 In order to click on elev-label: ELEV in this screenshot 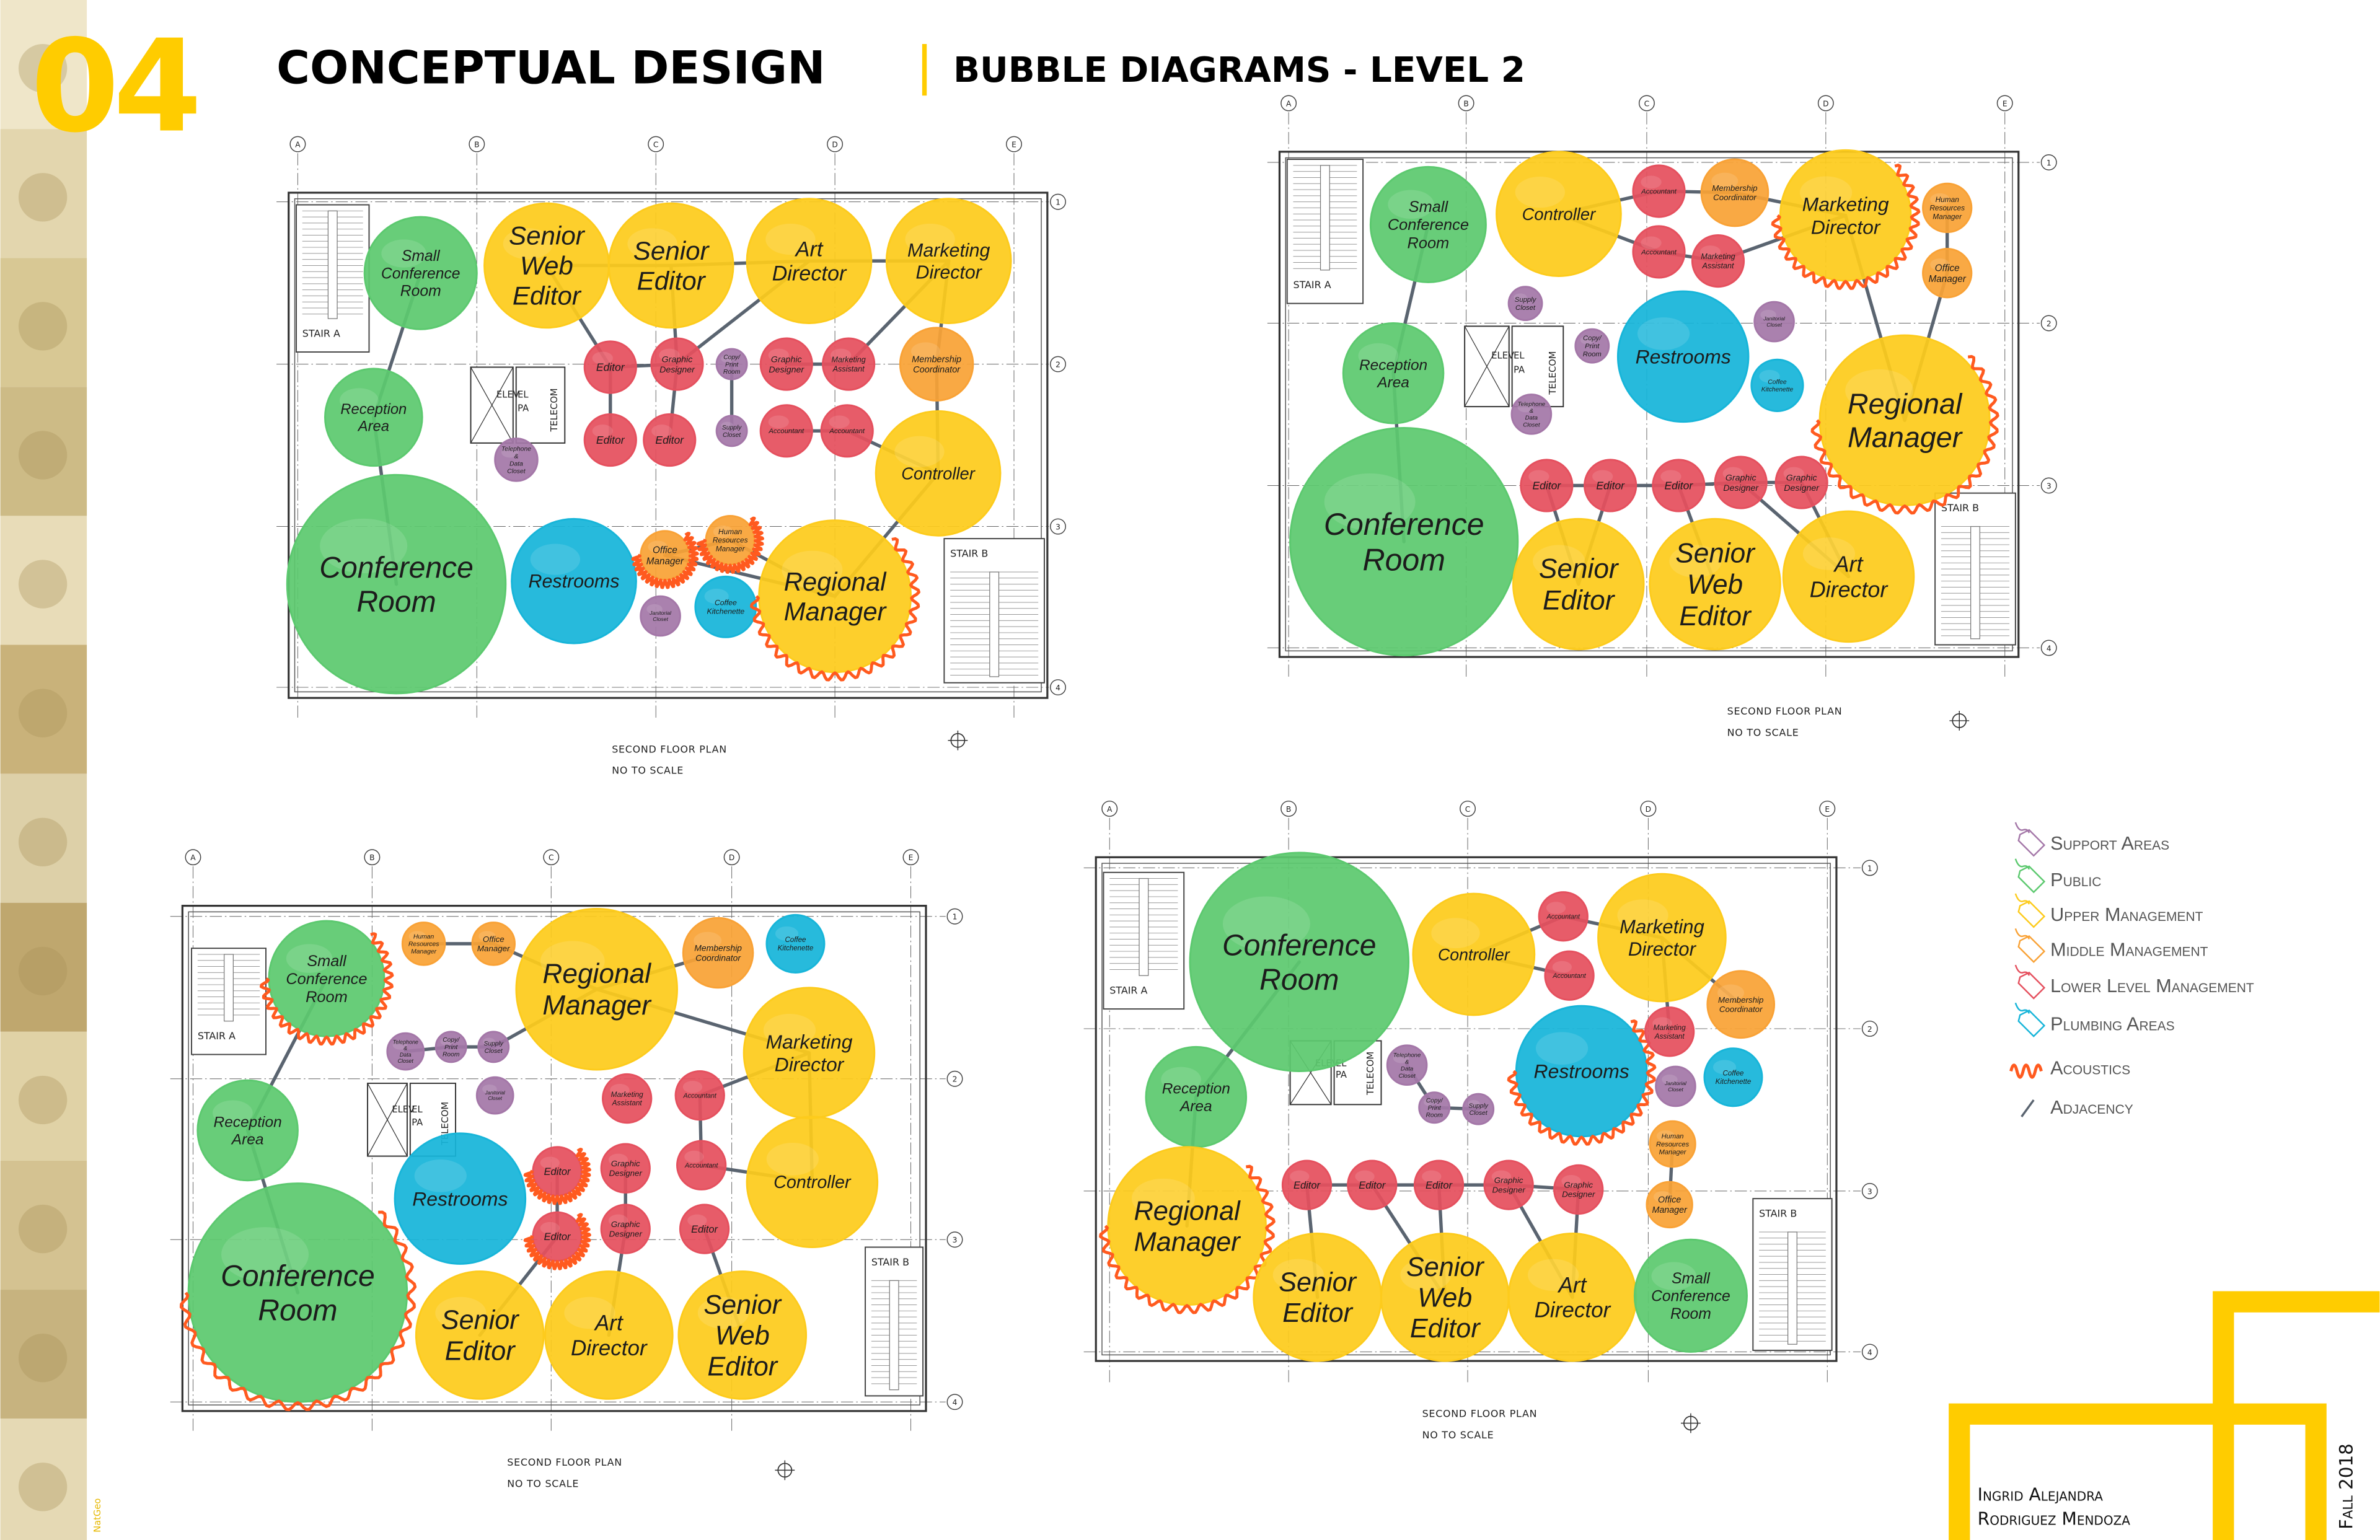, I will do `click(1502, 355)`.